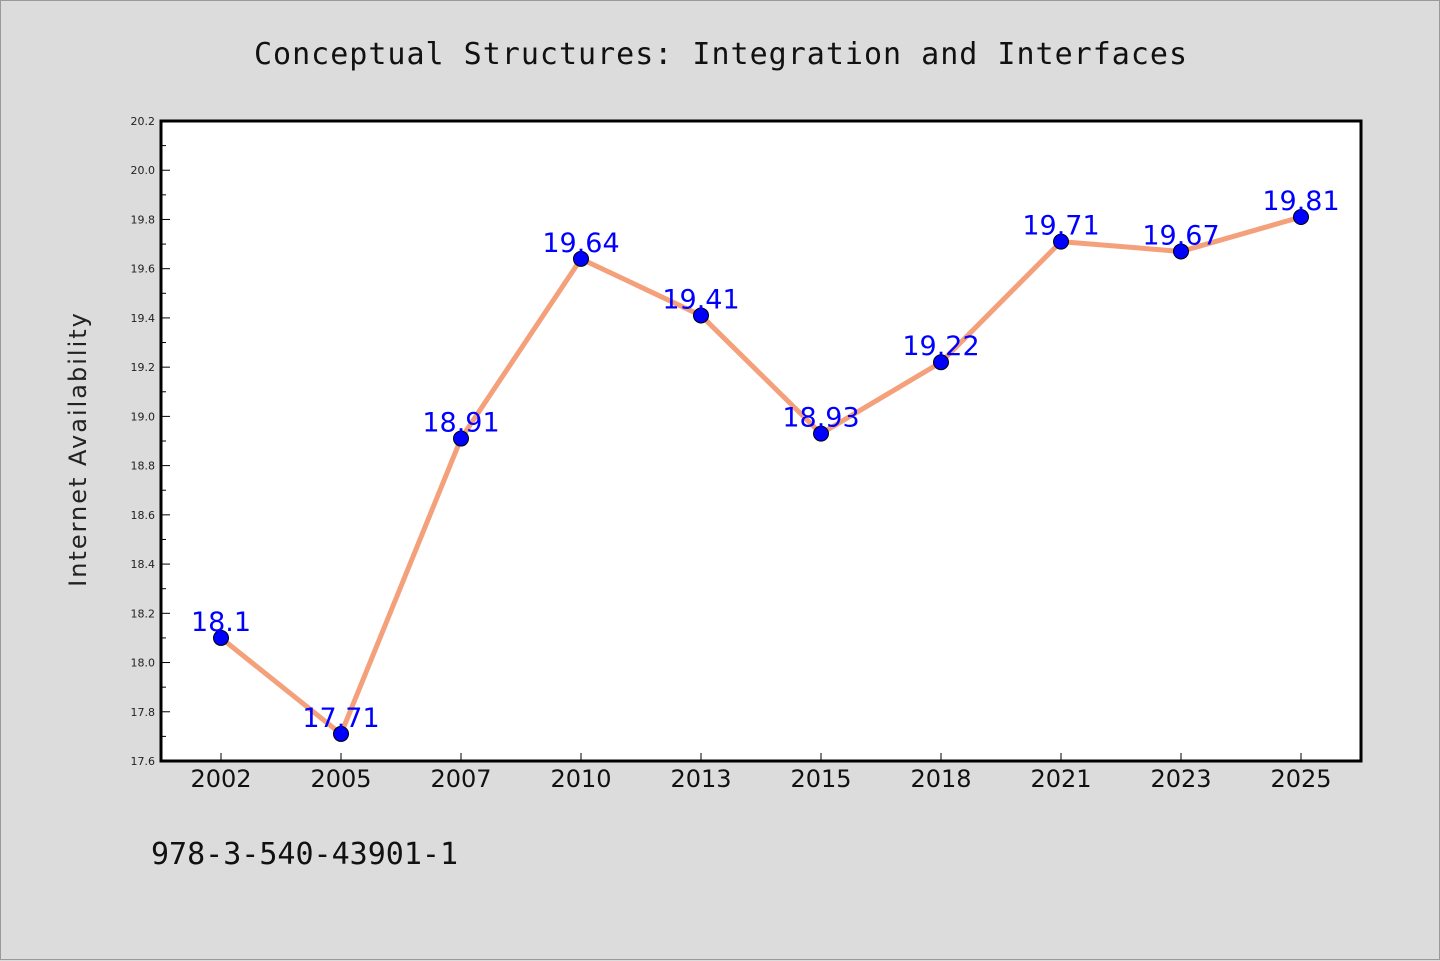 Image resolution: width=1440 pixels, height=961 pixels. What do you see at coordinates (143, 416) in the screenshot?
I see `y-tick-label: 19.0` at bounding box center [143, 416].